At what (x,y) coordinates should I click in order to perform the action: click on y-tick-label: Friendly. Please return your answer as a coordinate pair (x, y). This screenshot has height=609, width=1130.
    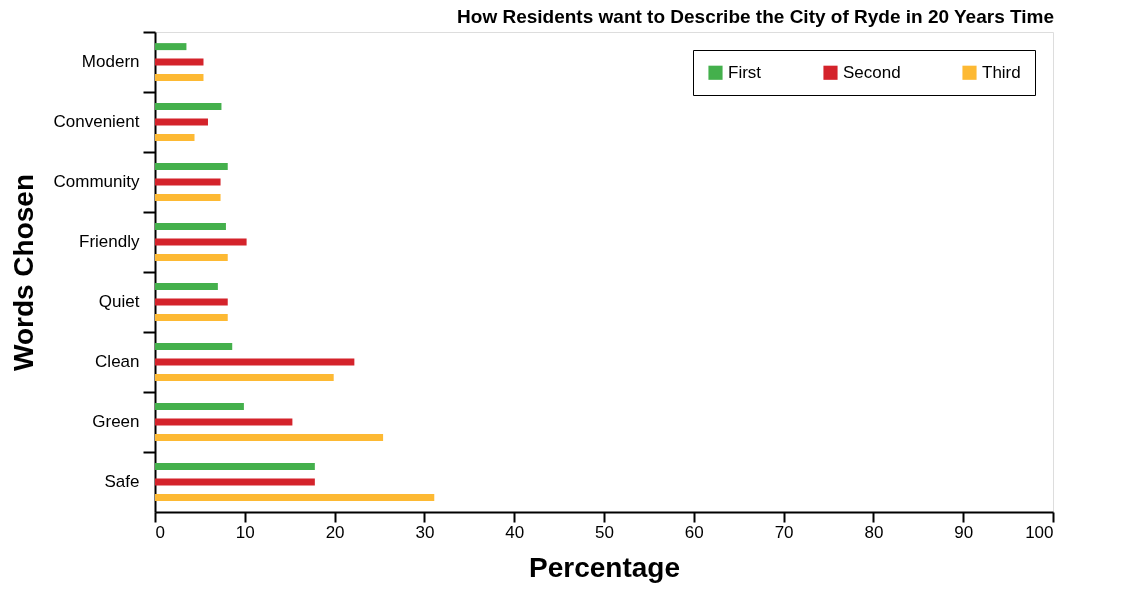
    Looking at the image, I should click on (109, 241).